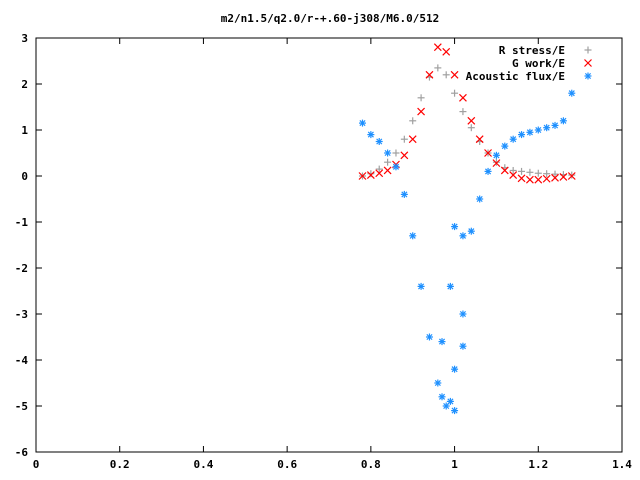 This screenshot has height=480, width=640. Describe the element at coordinates (287, 464) in the screenshot. I see `x-tick-label: 0.6` at that location.